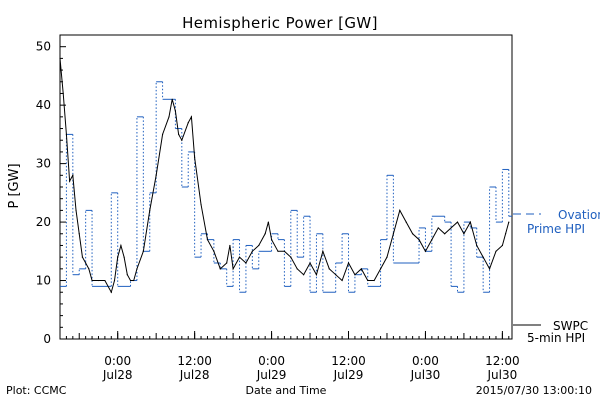 This screenshot has height=404, width=600. Describe the element at coordinates (502, 375) in the screenshot. I see `x-tick-date: Jul30` at that location.